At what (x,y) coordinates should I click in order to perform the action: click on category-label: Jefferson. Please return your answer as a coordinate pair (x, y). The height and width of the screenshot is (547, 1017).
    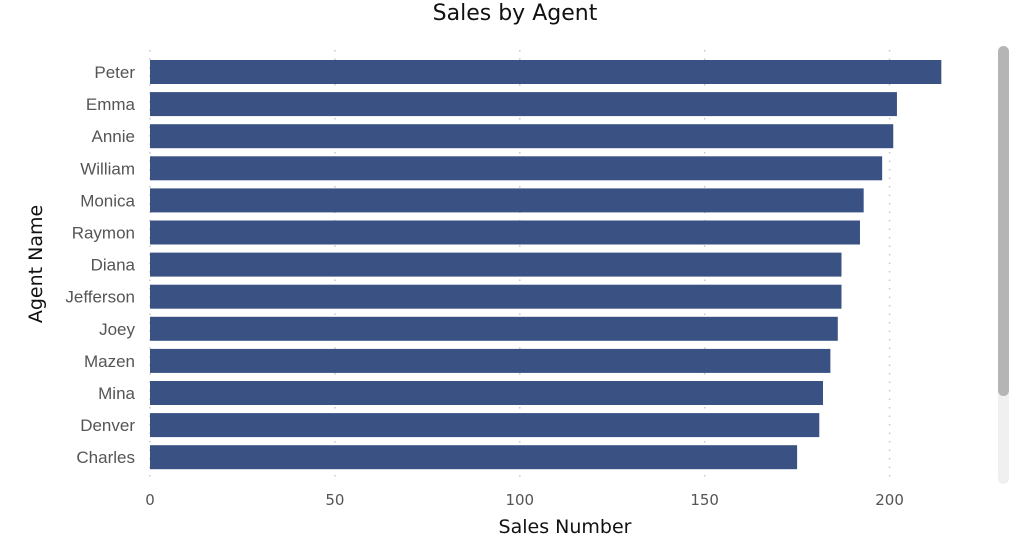
    Looking at the image, I should click on (100, 297).